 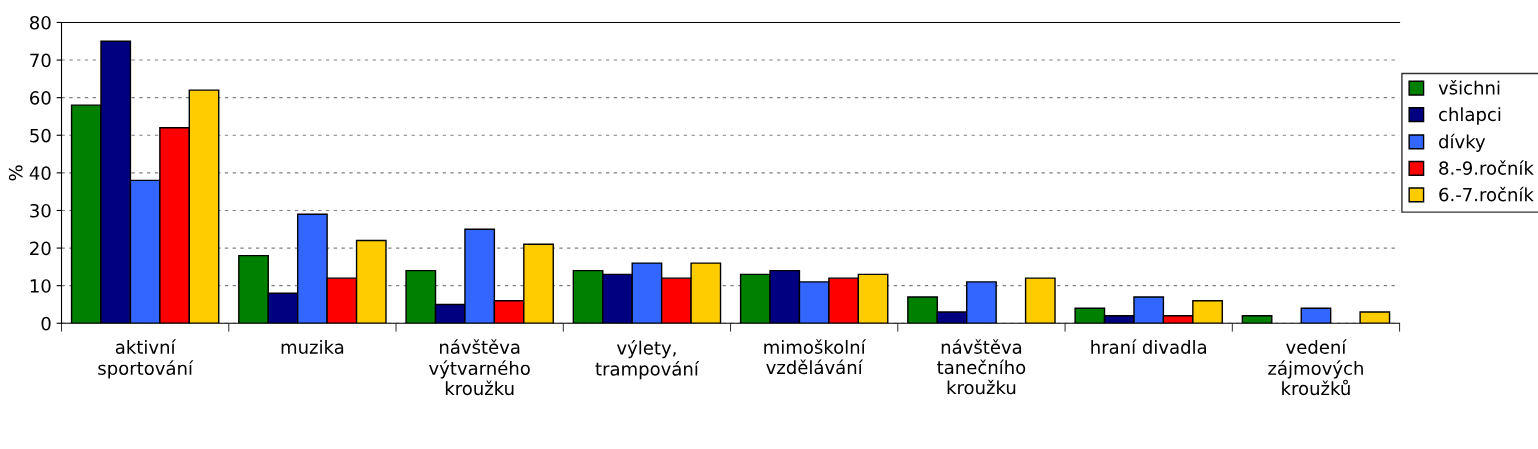 I want to click on x-tick-label: mimoškolní vzdělávání, so click(x=815, y=357).